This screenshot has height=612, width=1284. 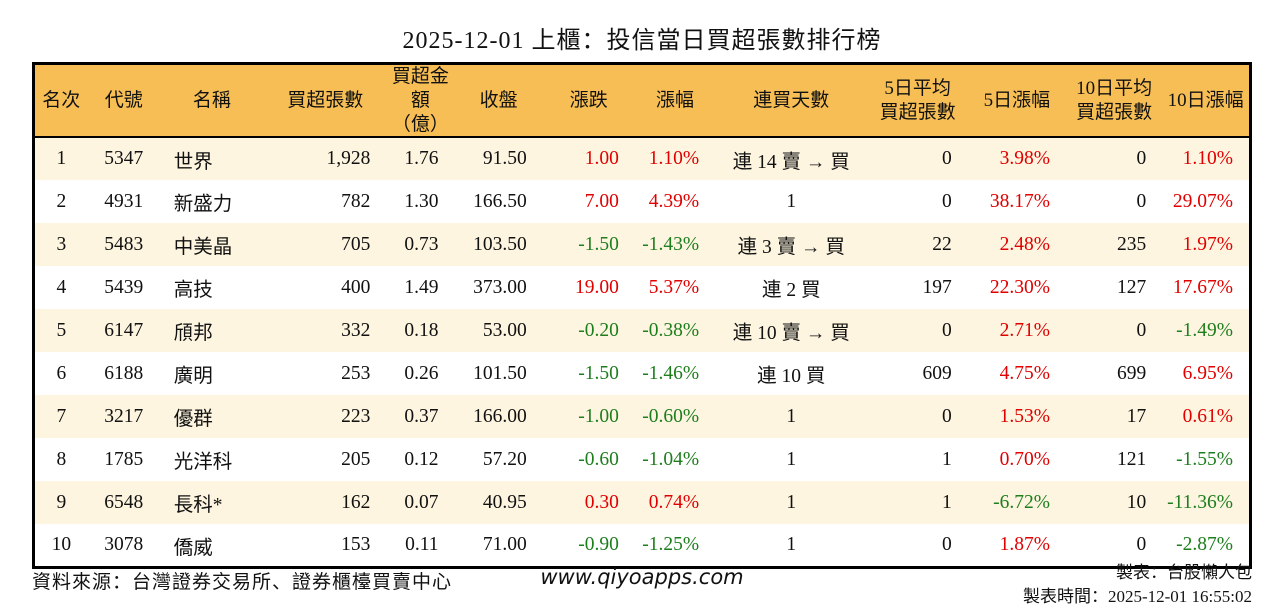 I want to click on change_pct-cell: -1.04%, so click(x=671, y=459).